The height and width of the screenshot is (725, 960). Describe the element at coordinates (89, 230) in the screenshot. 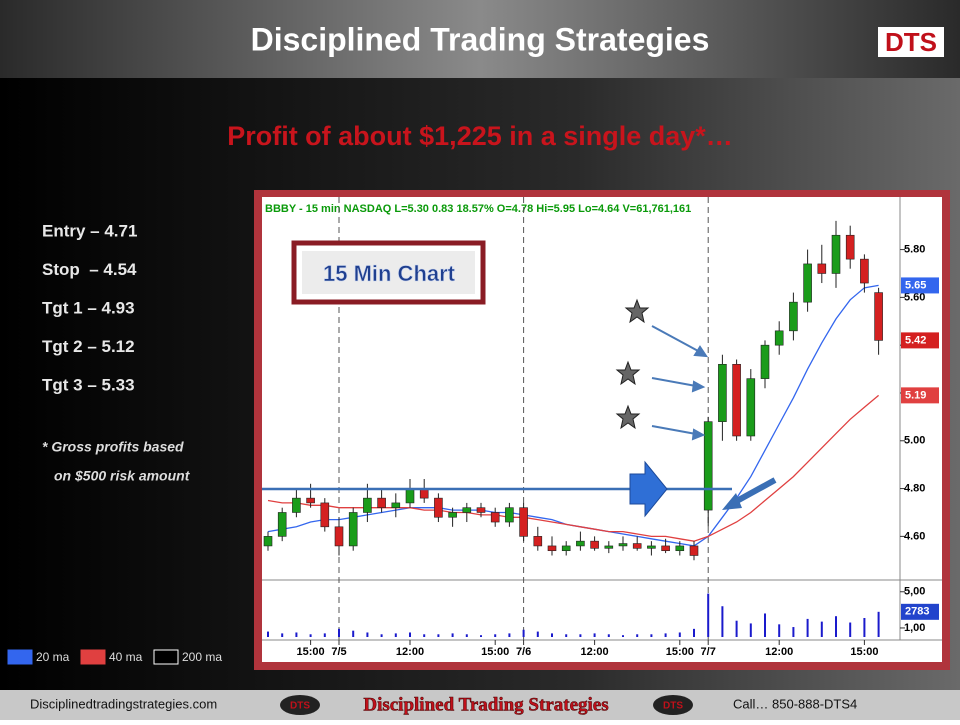

I see `level: Entry – 4.71` at that location.